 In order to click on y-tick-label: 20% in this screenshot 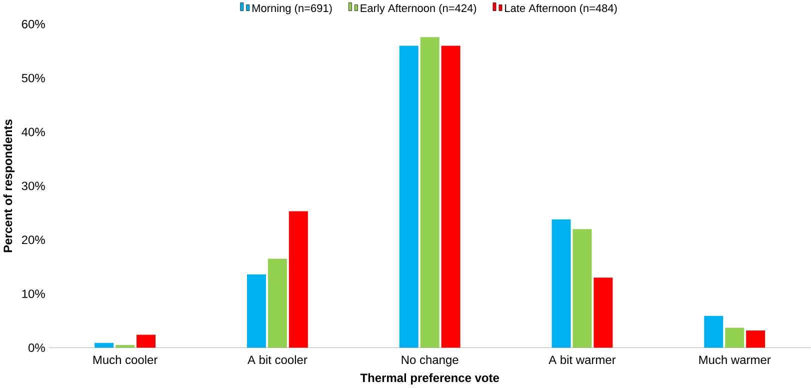, I will do `click(33, 240)`.